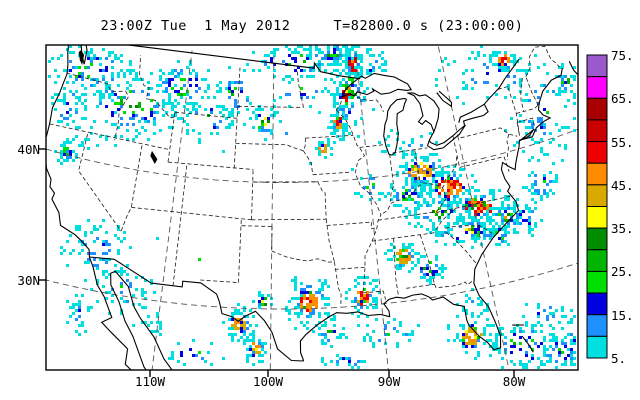  I want to click on y-tick-label-40N: 40N, so click(28, 149).